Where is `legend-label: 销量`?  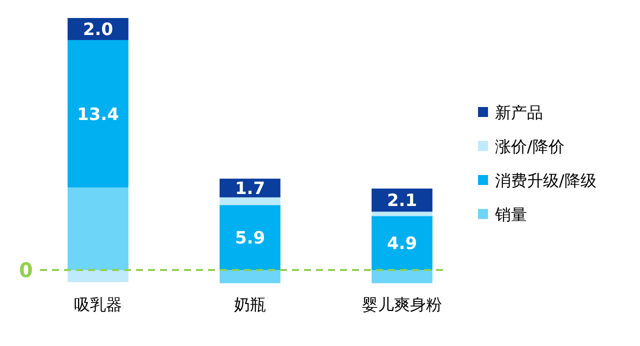
legend-label: 销量 is located at coordinates (510, 214).